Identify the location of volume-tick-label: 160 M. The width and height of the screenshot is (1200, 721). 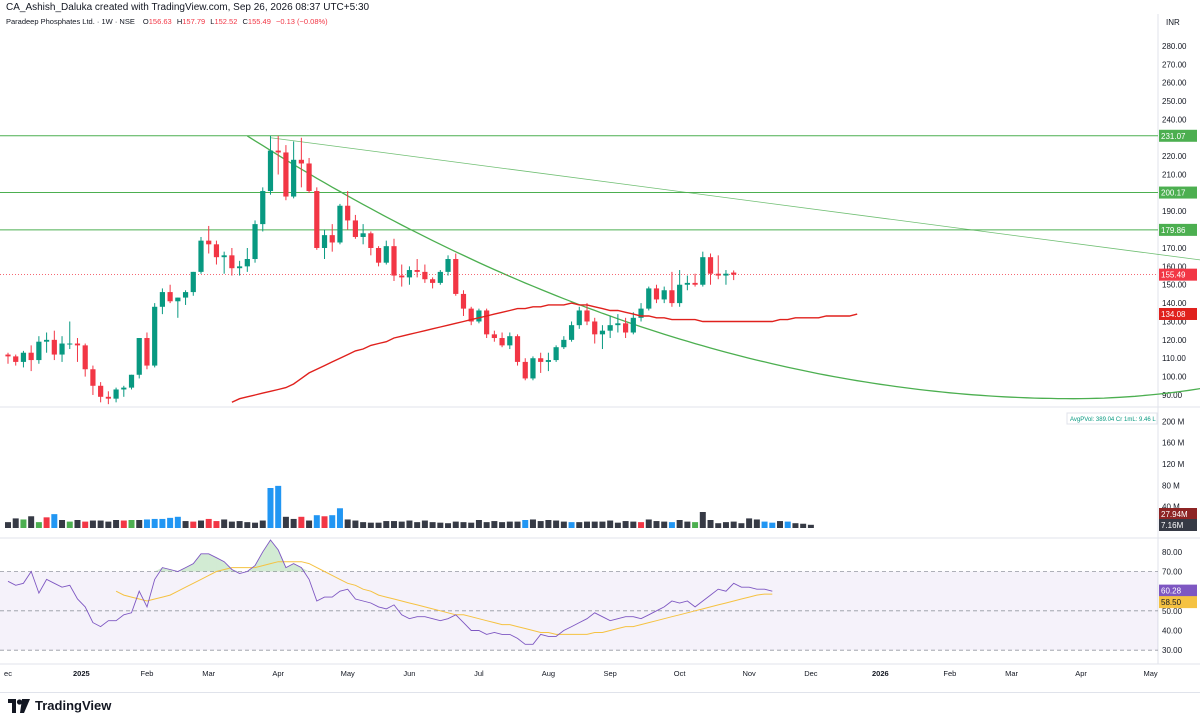
(1173, 443).